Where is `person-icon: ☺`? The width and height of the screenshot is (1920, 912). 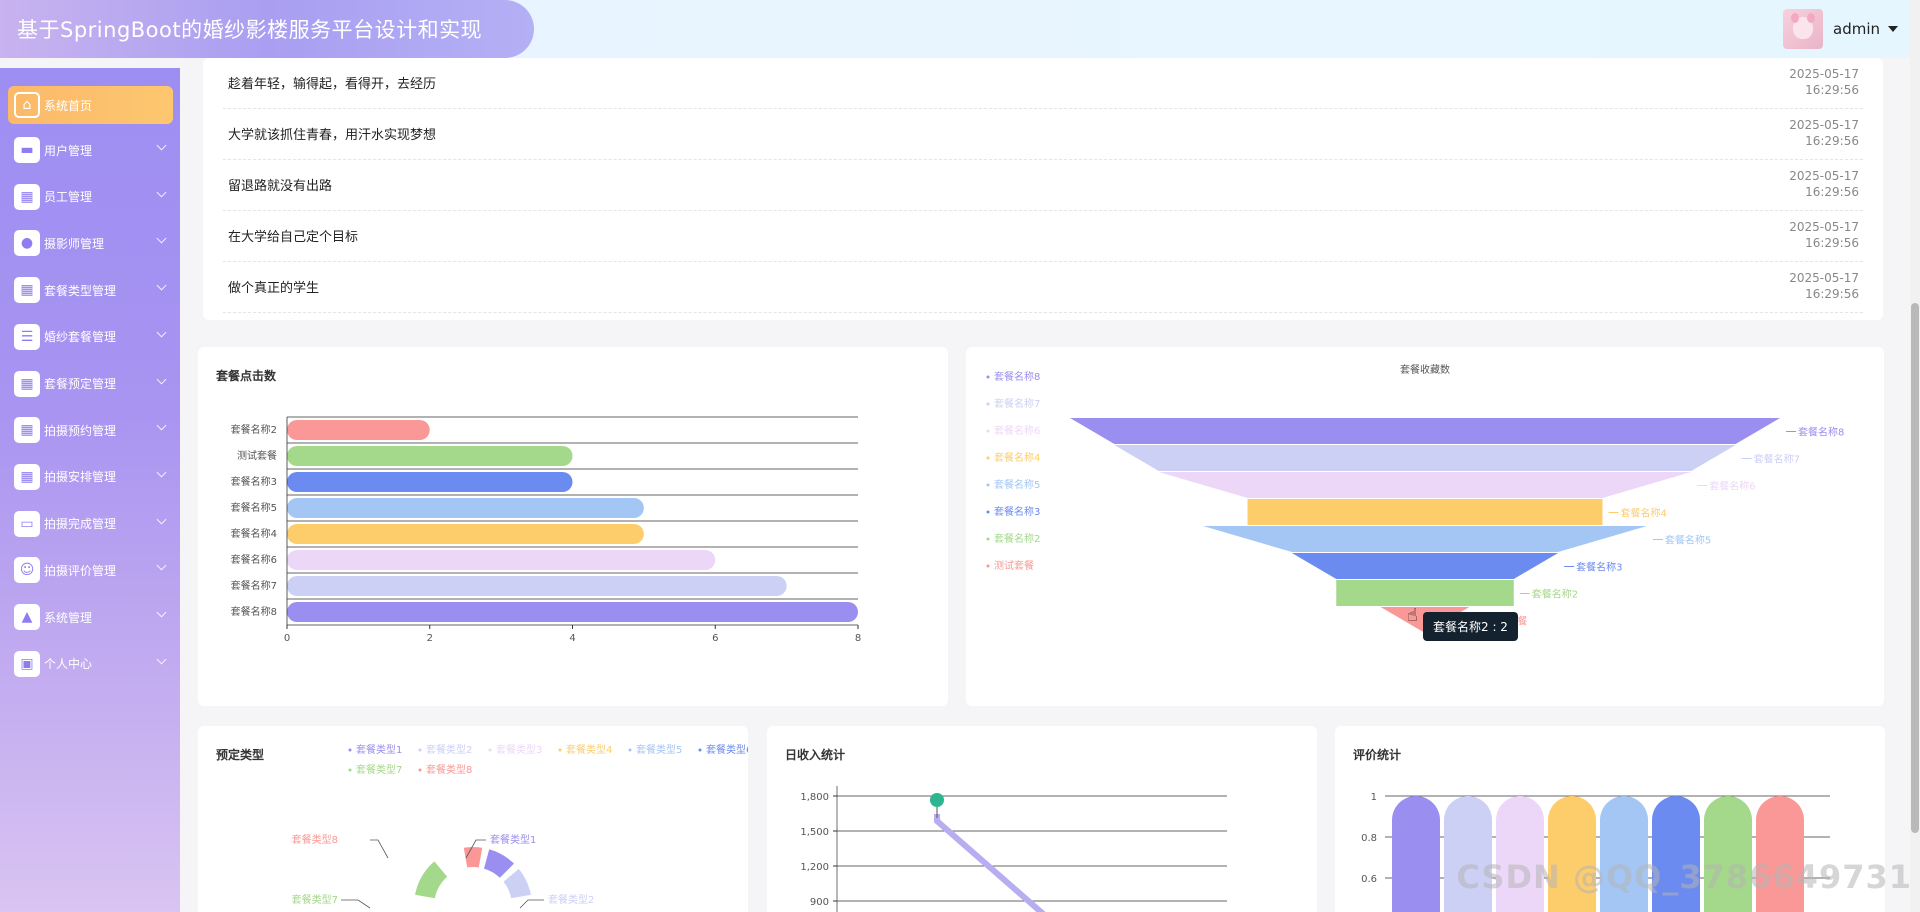 person-icon: ☺ is located at coordinates (27, 570).